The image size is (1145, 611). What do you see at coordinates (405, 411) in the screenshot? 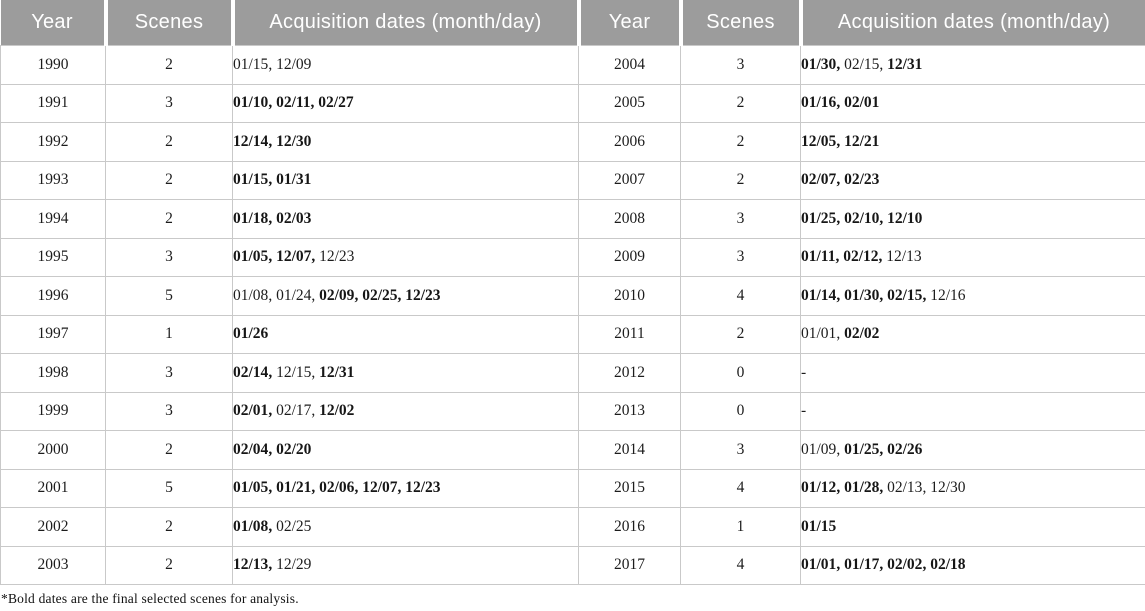
I see `dates-cell: 02/01, 02/17, 12/02` at bounding box center [405, 411].